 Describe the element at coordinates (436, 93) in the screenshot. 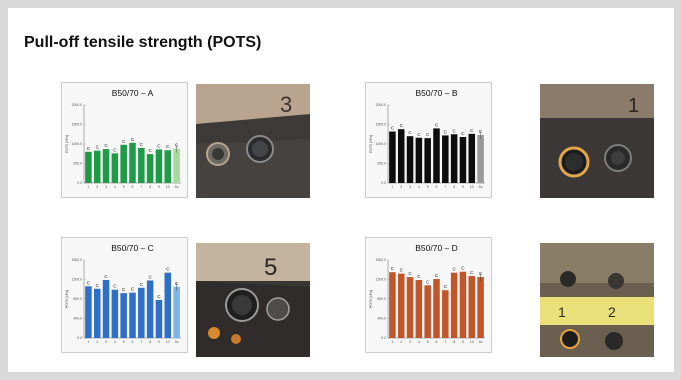

I see `chart-title: B50/70 – B` at that location.